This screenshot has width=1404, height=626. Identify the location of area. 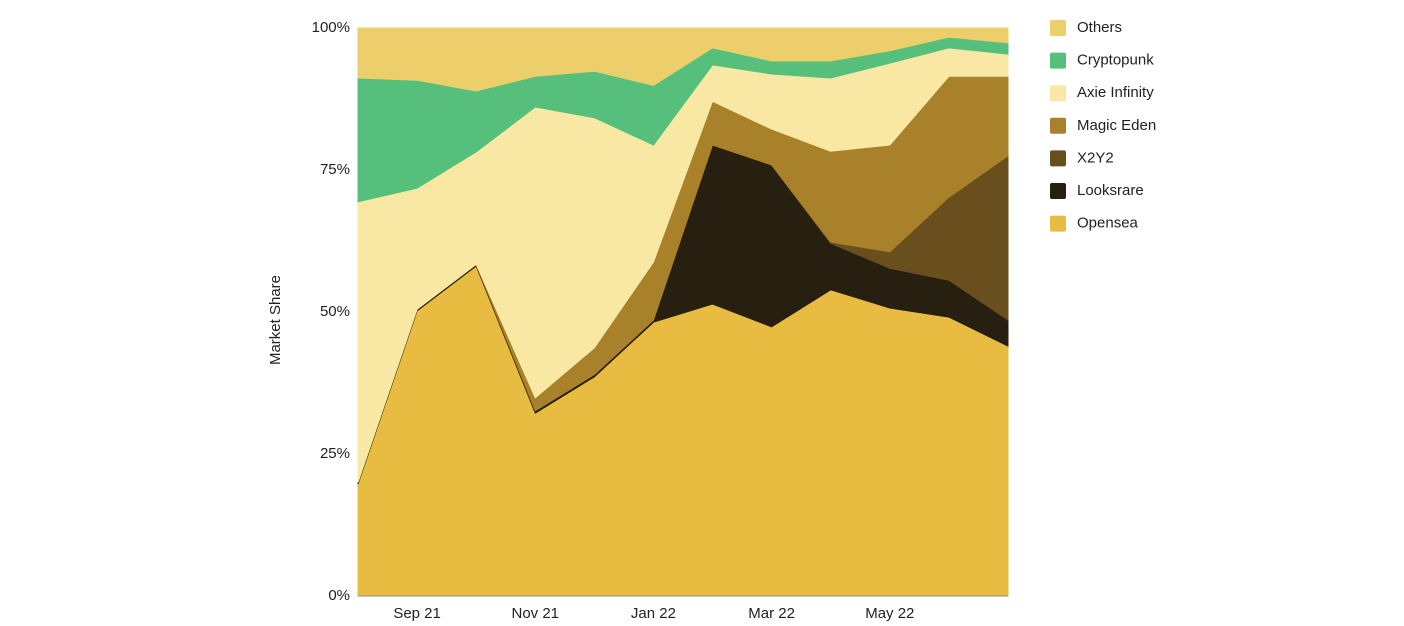
(683, 59).